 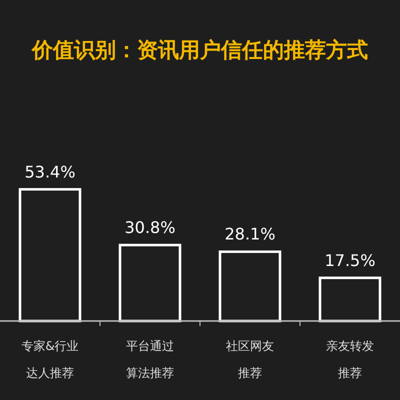 What do you see at coordinates (350, 260) in the screenshot?
I see `data-label: 17.5%` at bounding box center [350, 260].